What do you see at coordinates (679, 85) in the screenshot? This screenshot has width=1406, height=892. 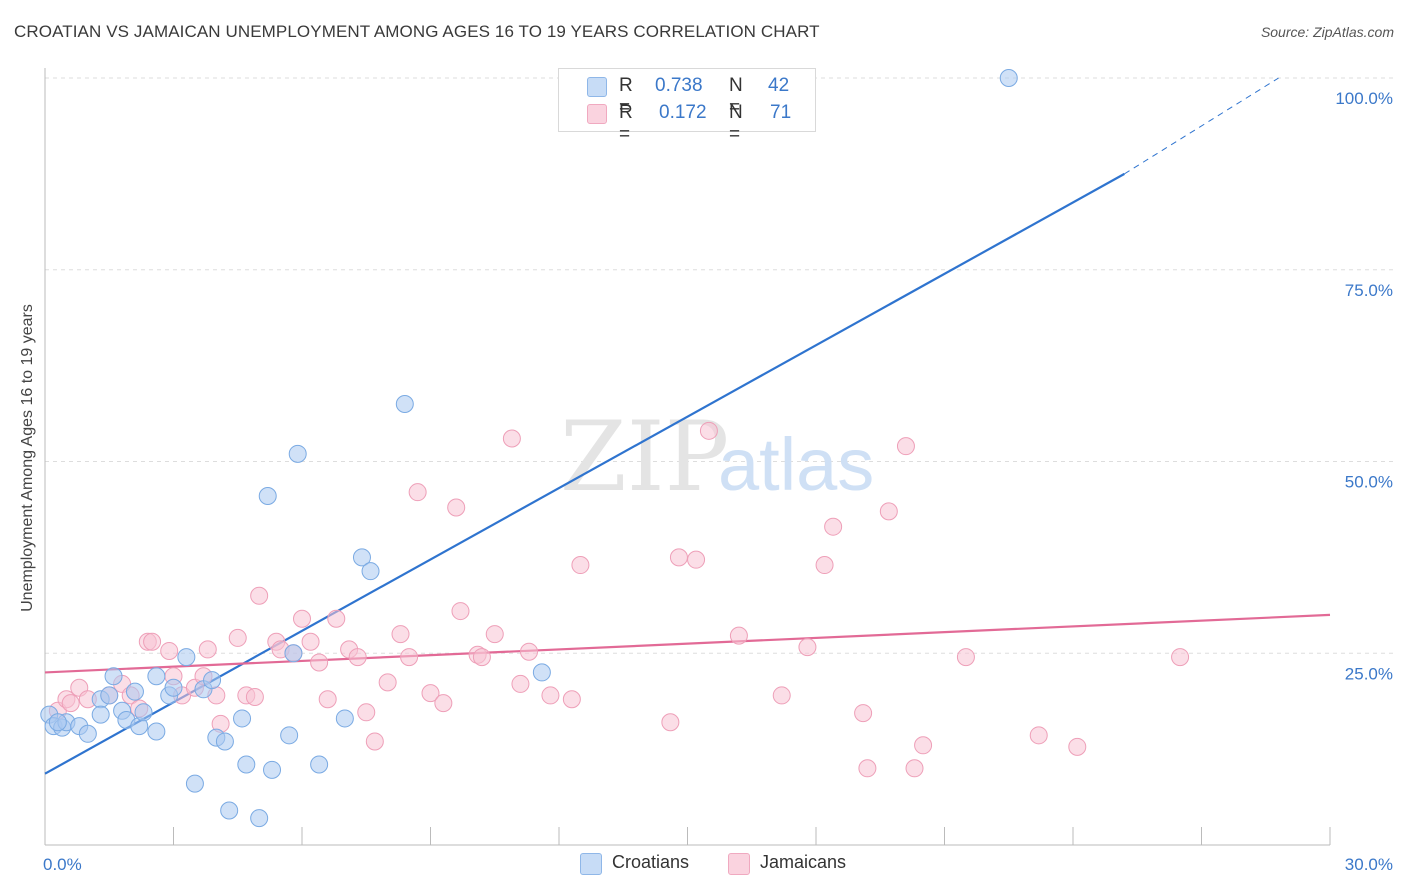 I see `r-value: 0.738` at bounding box center [679, 85].